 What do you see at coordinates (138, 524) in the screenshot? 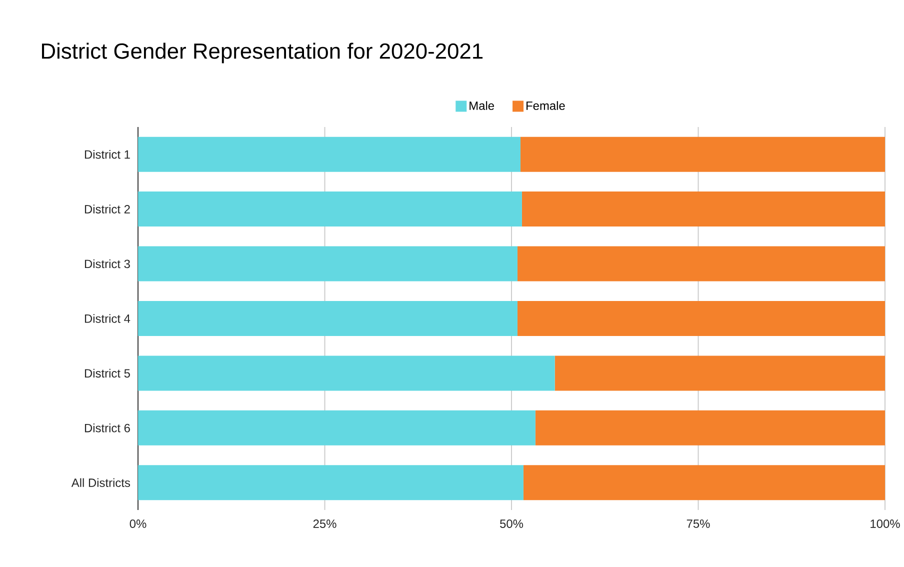
I see `x-tick-label: 0%` at bounding box center [138, 524].